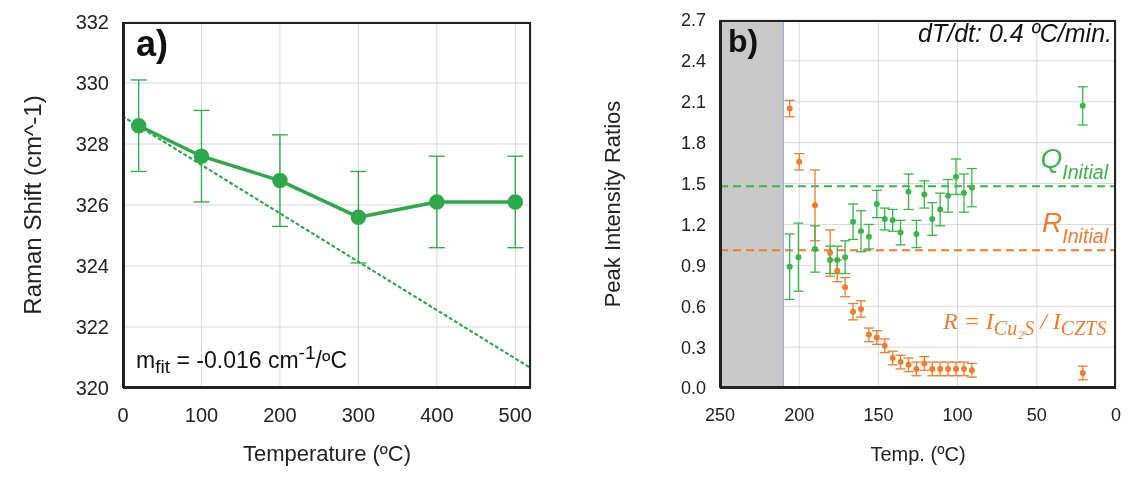 The height and width of the screenshot is (477, 1128). Describe the element at coordinates (92, 266) in the screenshot. I see `y-tick-label: 324` at that location.